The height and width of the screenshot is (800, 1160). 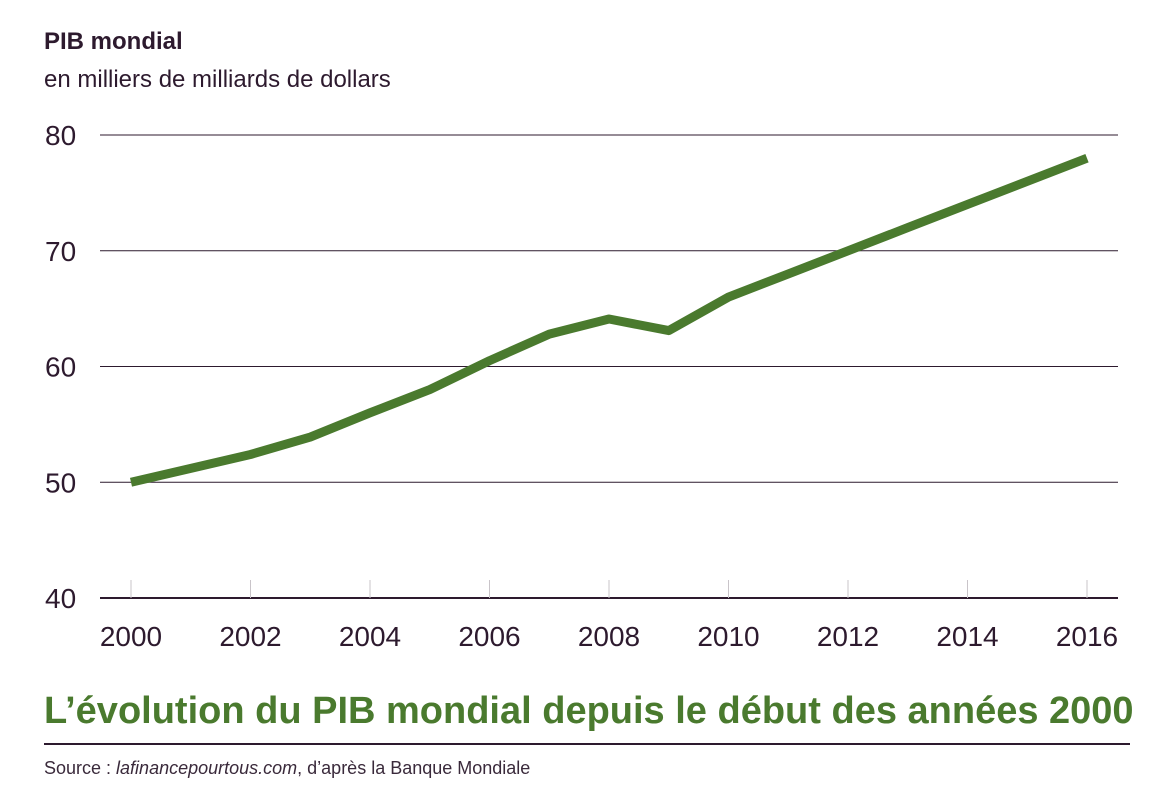 What do you see at coordinates (131, 636) in the screenshot?
I see `x-tick-label-2000: 2000` at bounding box center [131, 636].